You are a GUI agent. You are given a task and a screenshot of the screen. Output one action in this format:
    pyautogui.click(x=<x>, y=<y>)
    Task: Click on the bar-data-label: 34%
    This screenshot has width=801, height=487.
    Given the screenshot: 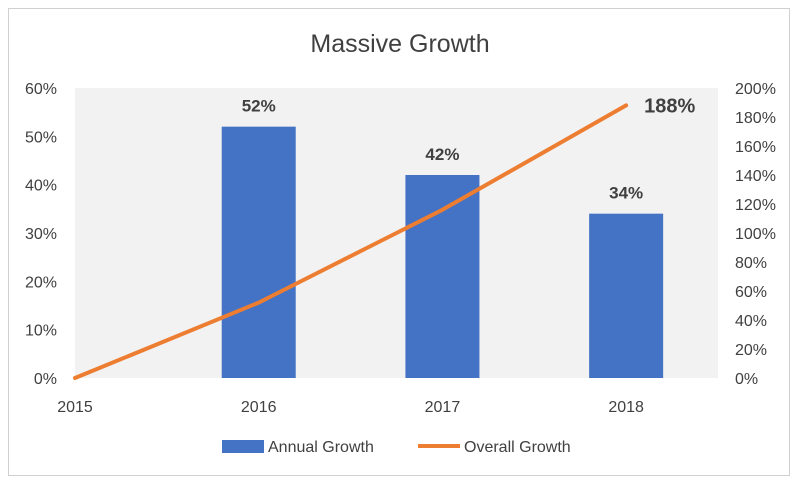 What is the action you would take?
    pyautogui.click(x=626, y=193)
    